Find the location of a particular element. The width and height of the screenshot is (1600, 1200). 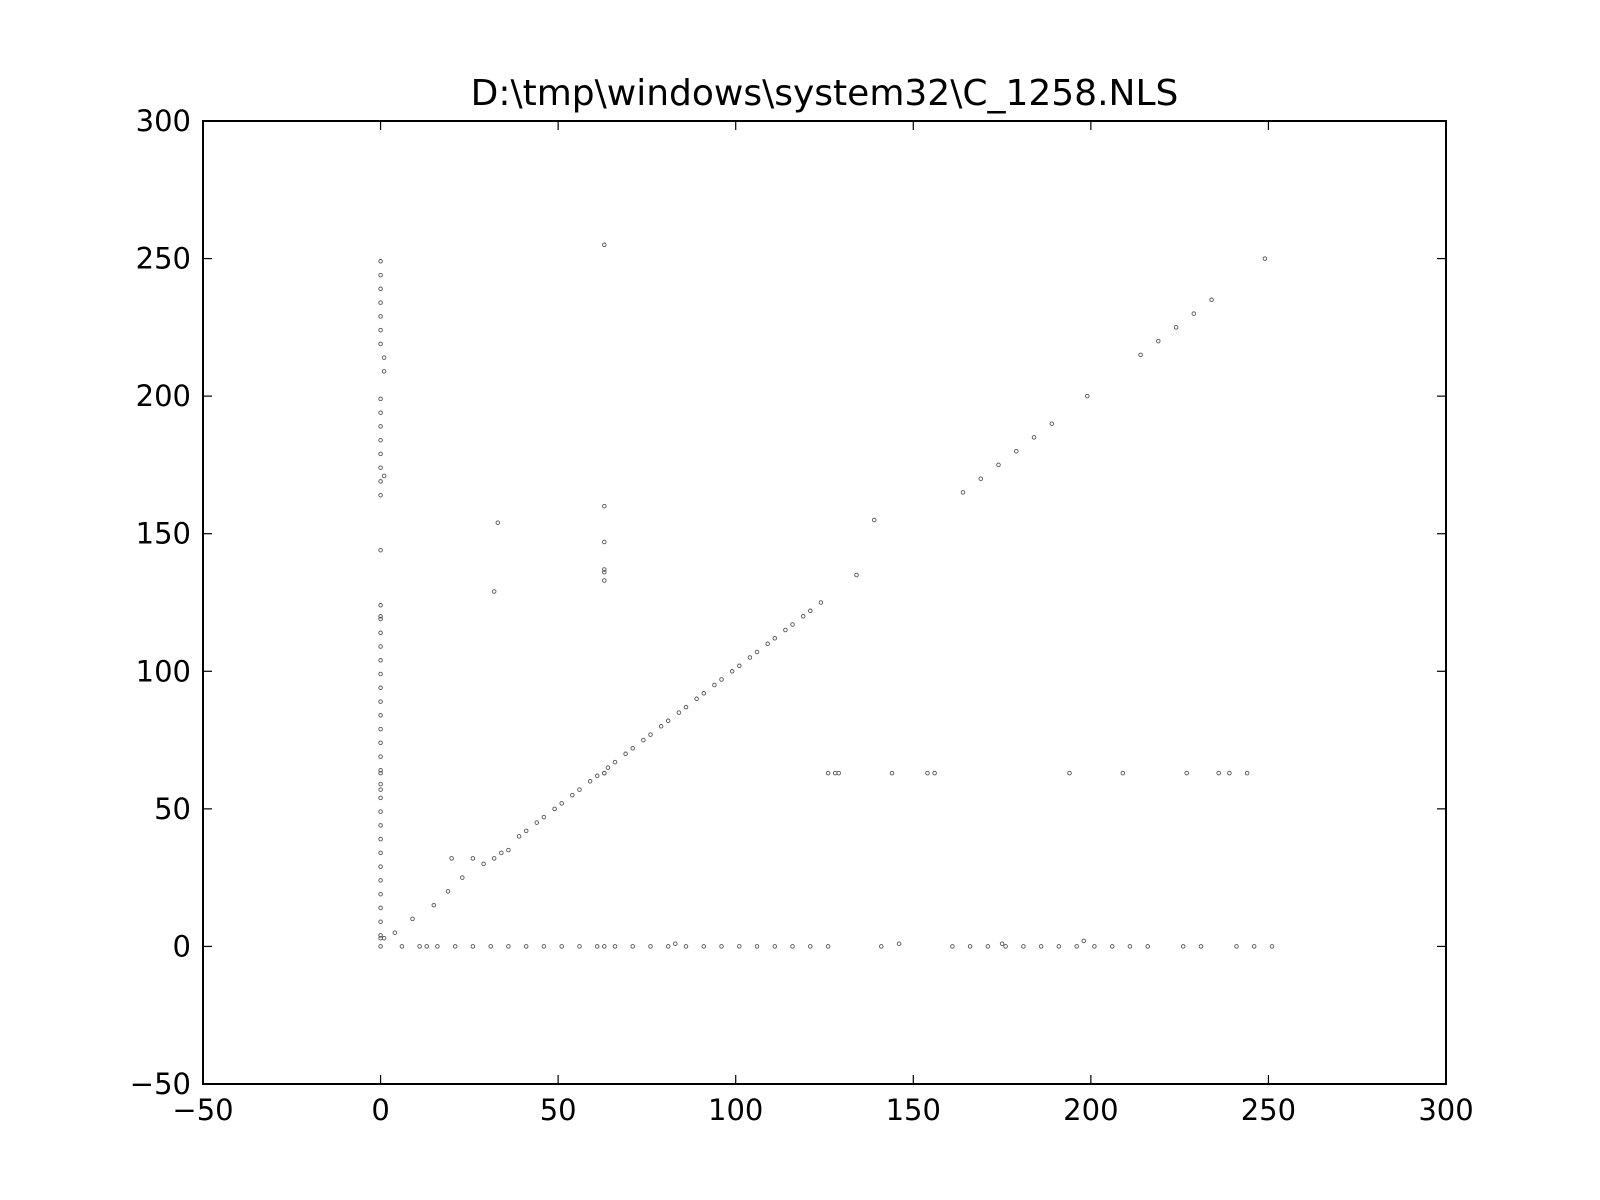

y-tick-label: 300 is located at coordinates (163, 121).